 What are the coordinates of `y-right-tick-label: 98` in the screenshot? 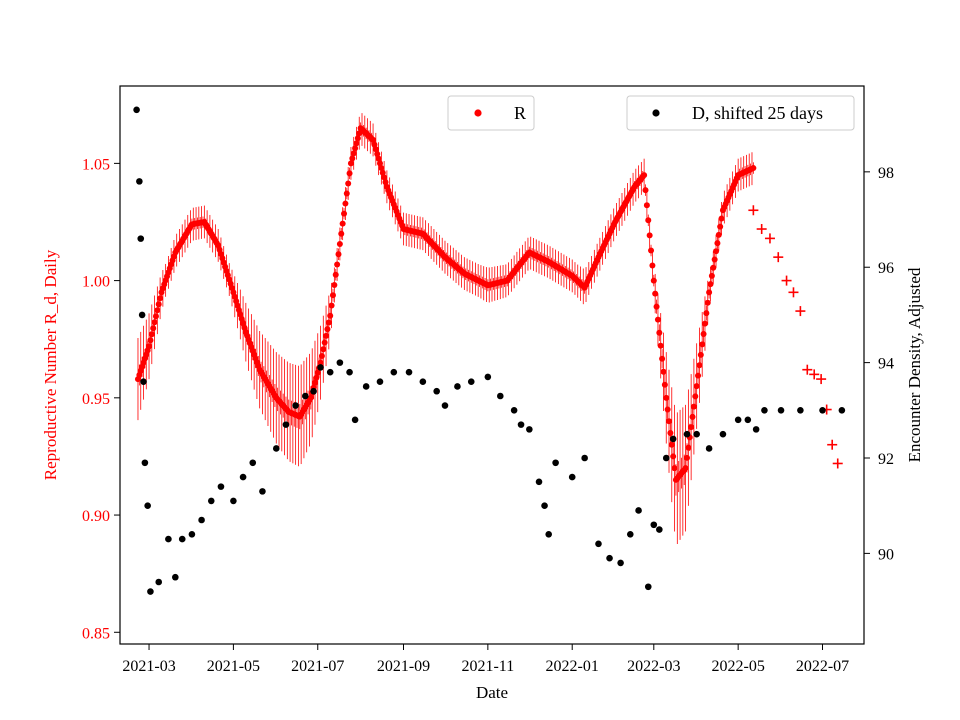 It's located at (886, 173).